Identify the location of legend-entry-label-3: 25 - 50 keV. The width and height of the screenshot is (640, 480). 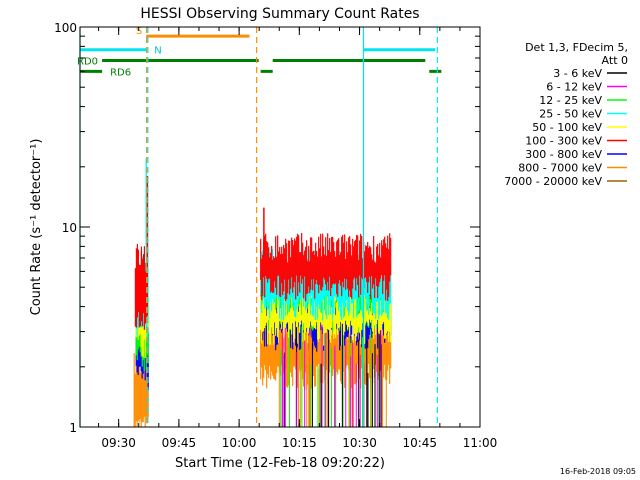
(570, 114).